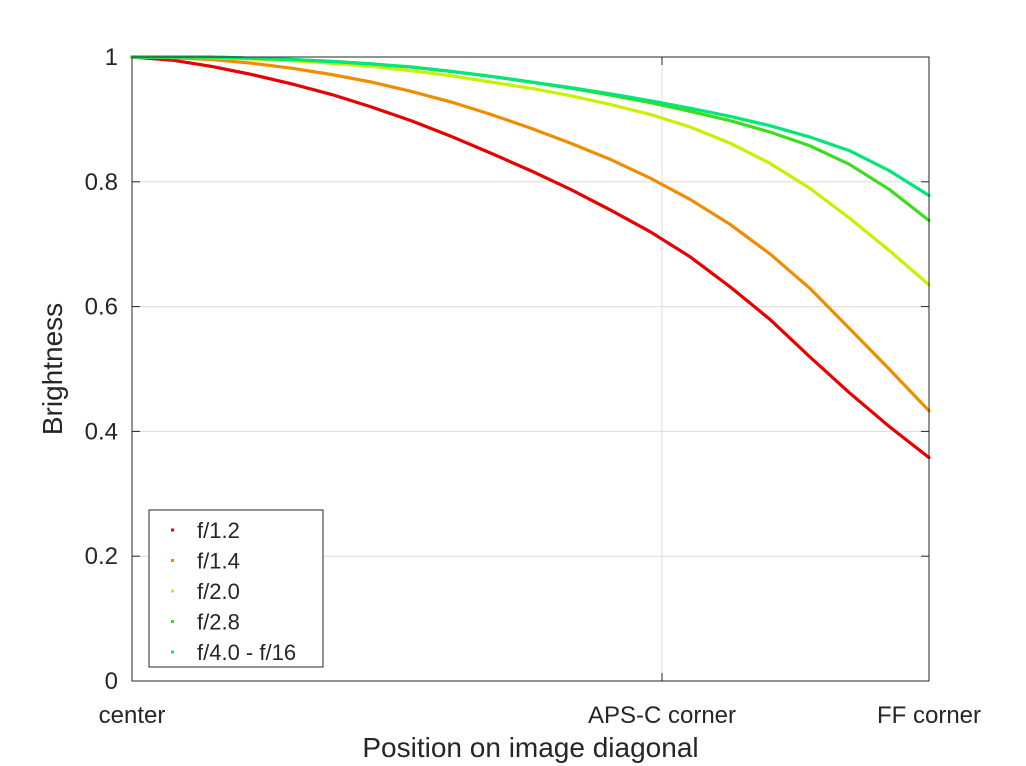 This screenshot has width=1026, height=766. I want to click on legend: f/1.2 f/1.4 f/2.0 f/2.8 f/4.0 - f/16, so click(236, 588).